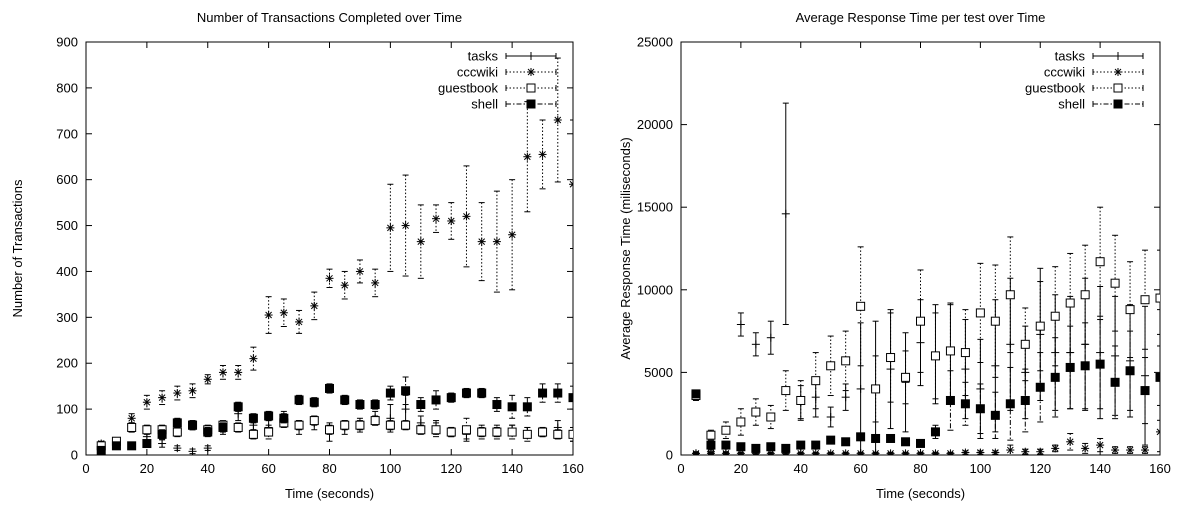  What do you see at coordinates (483, 56) in the screenshot?
I see `legend-label-tasks: tasks` at bounding box center [483, 56].